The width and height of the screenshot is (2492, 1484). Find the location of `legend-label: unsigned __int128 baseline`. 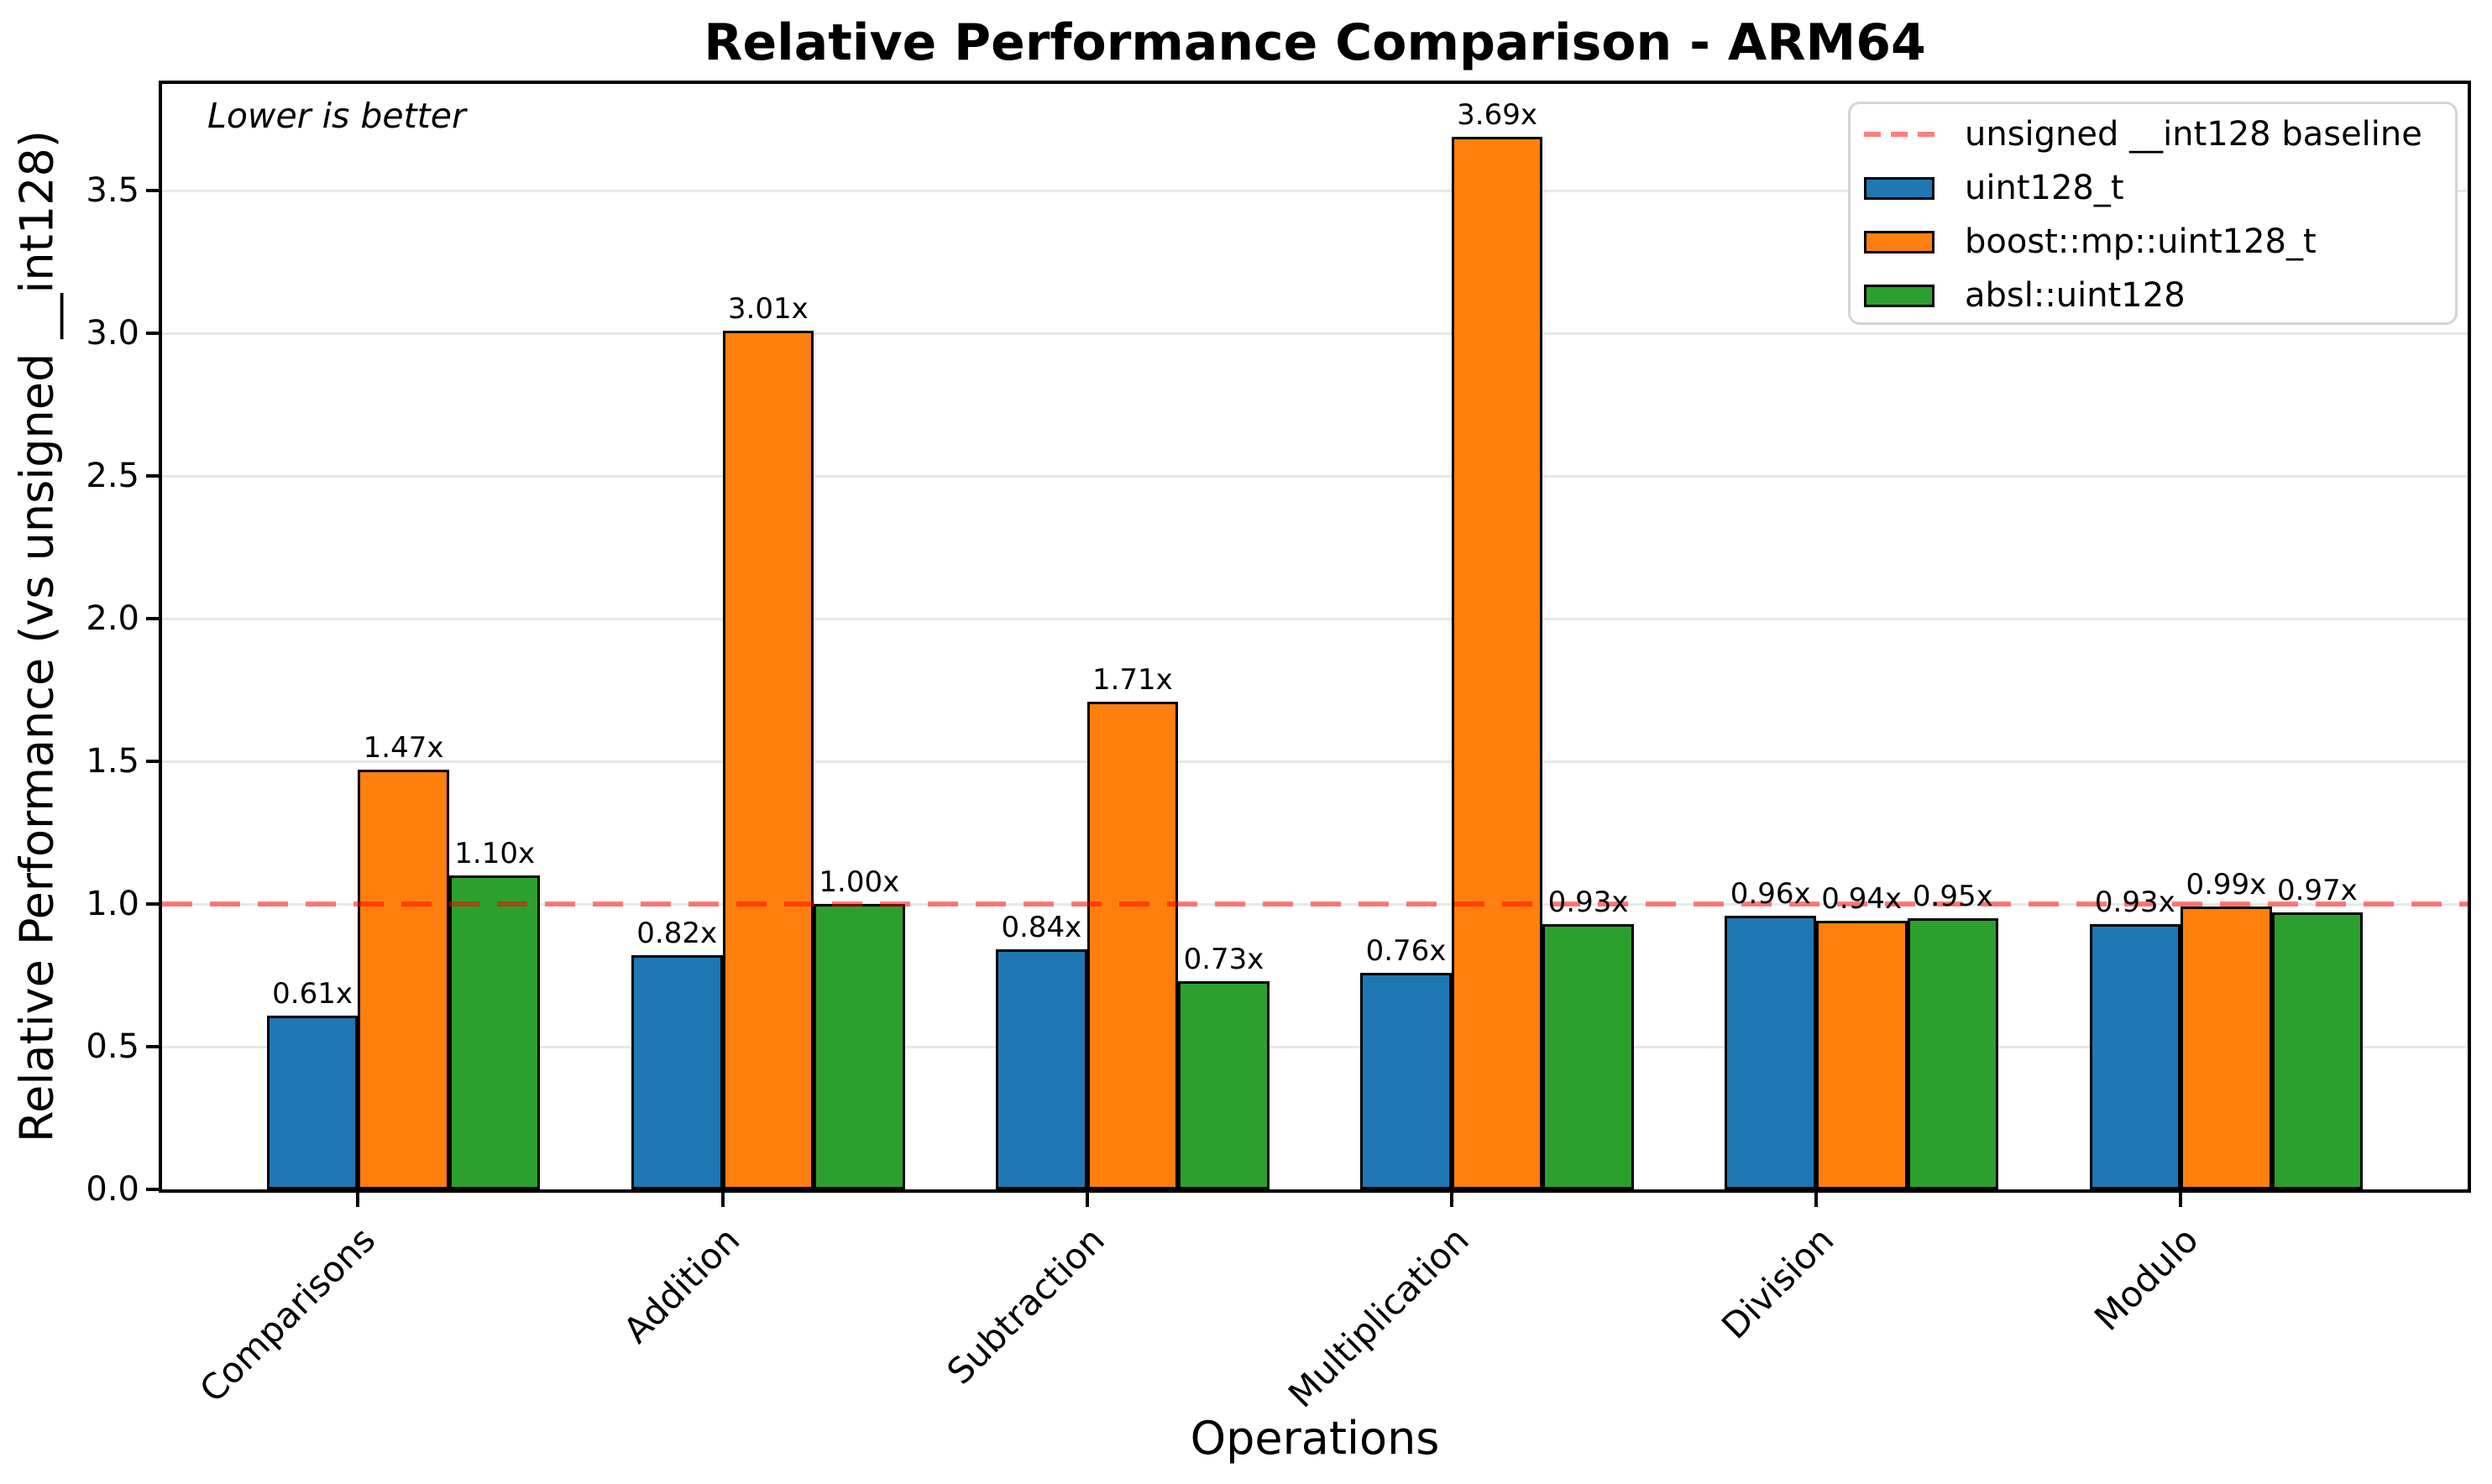

legend-label: unsigned __int128 baseline is located at coordinates (2193, 134).